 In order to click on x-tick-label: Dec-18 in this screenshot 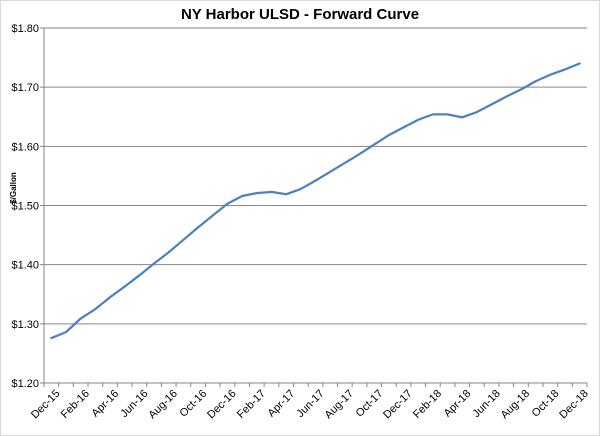, I will do `click(574, 405)`.